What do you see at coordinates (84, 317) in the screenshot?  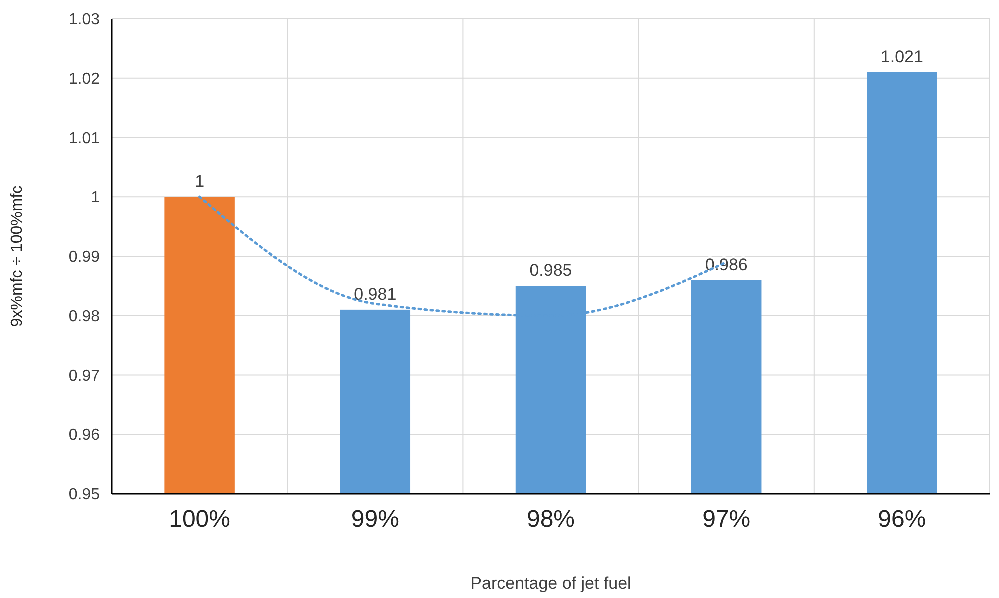 I see `y-tick-label: 0.98` at bounding box center [84, 317].